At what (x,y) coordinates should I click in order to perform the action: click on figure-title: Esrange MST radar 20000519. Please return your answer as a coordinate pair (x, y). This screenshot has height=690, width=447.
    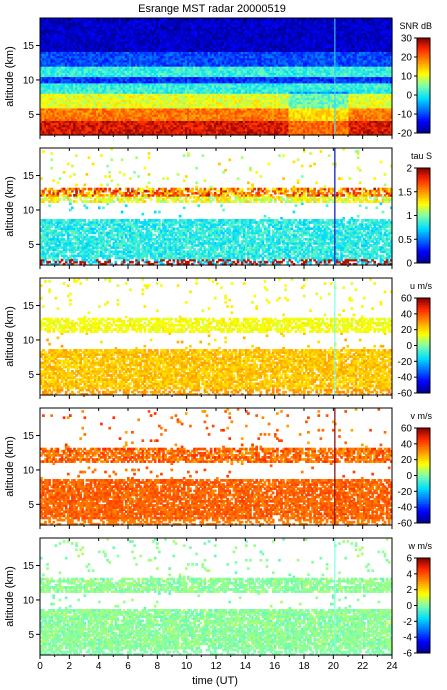
    Looking at the image, I should click on (212, 9).